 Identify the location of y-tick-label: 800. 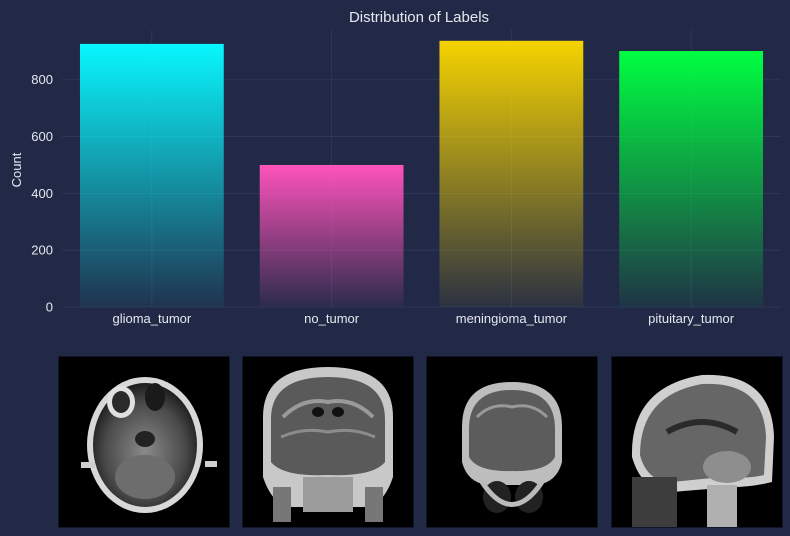
(42, 79).